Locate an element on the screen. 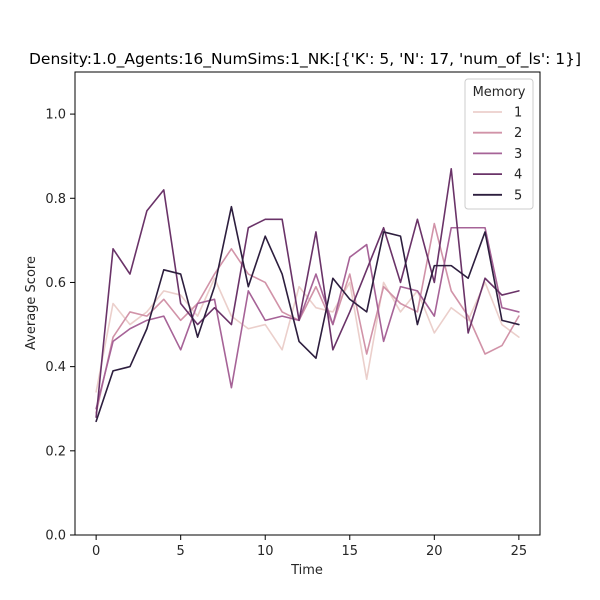 The height and width of the screenshot is (600, 600). legend-label-memory-5: 5 is located at coordinates (518, 195).